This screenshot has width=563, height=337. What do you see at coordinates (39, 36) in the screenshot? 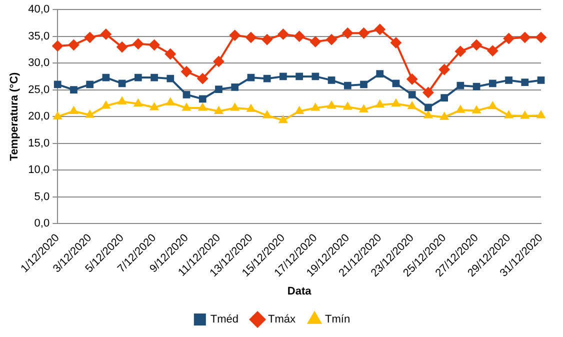
I see `y-tick-label: 35,0` at bounding box center [39, 36].